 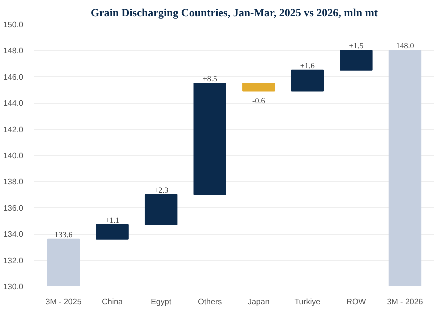 I want to click on data-label: +1.1, so click(x=112, y=220).